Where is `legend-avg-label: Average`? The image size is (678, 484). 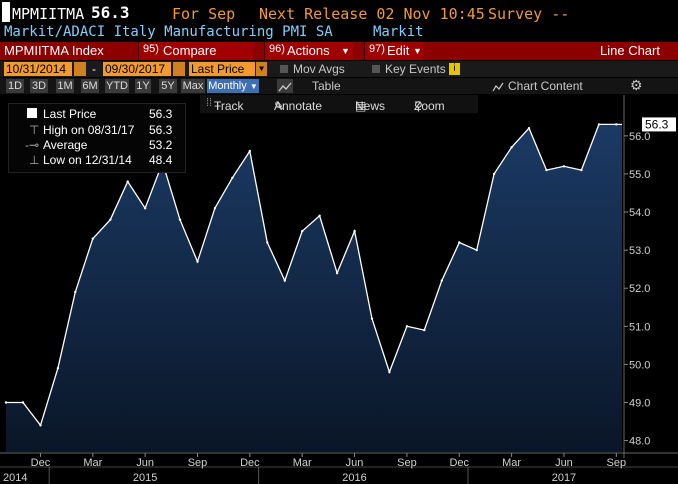 legend-avg-label: Average is located at coordinates (65, 145).